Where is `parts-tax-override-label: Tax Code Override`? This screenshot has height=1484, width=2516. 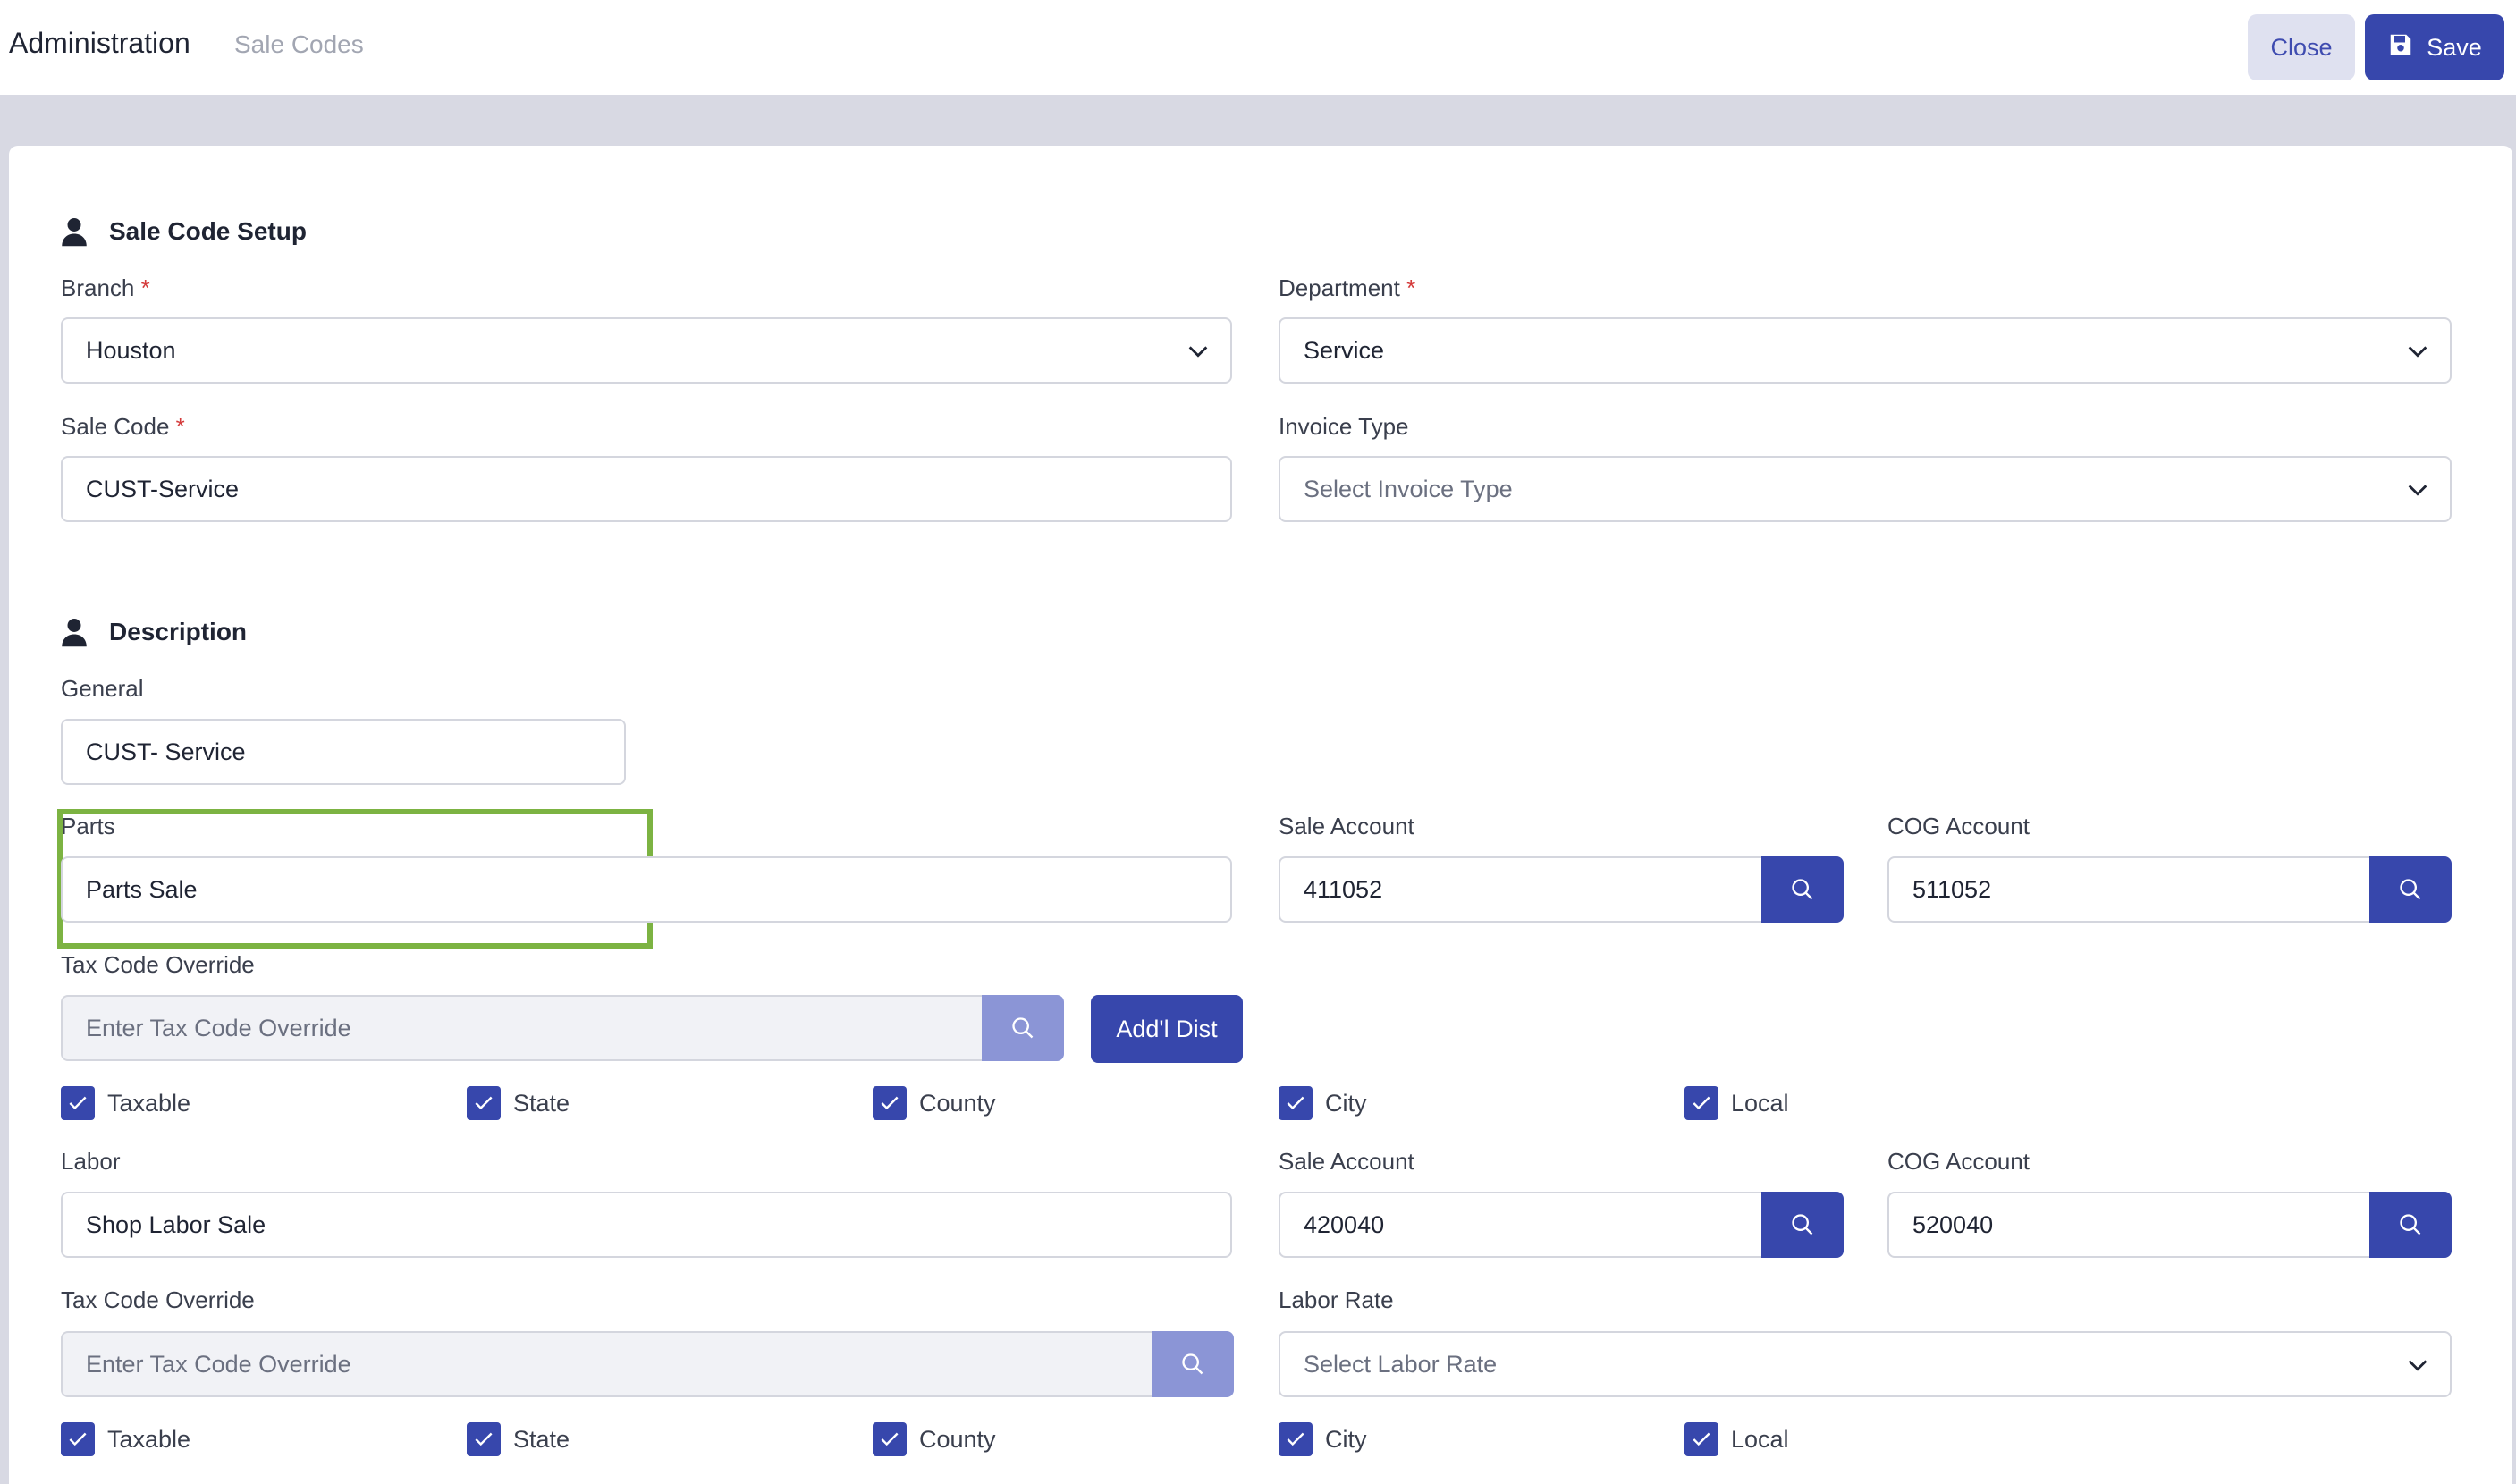 parts-tax-override-label: Tax Code Override is located at coordinates (158, 965).